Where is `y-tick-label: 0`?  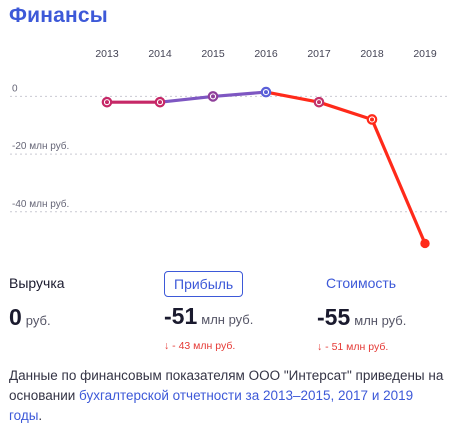
y-tick-label: 0 is located at coordinates (15, 88).